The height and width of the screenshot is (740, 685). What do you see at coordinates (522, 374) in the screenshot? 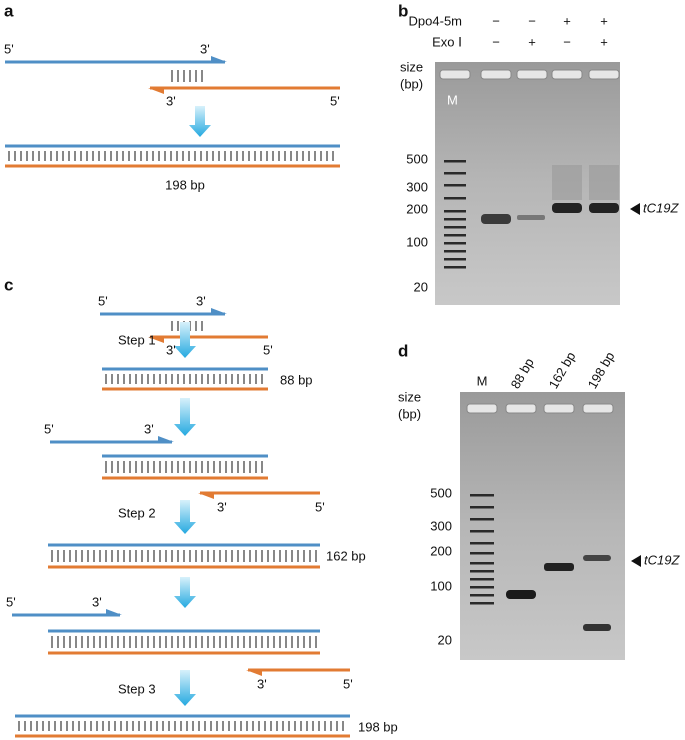
I see `lane-label: 88 bp` at bounding box center [522, 374].